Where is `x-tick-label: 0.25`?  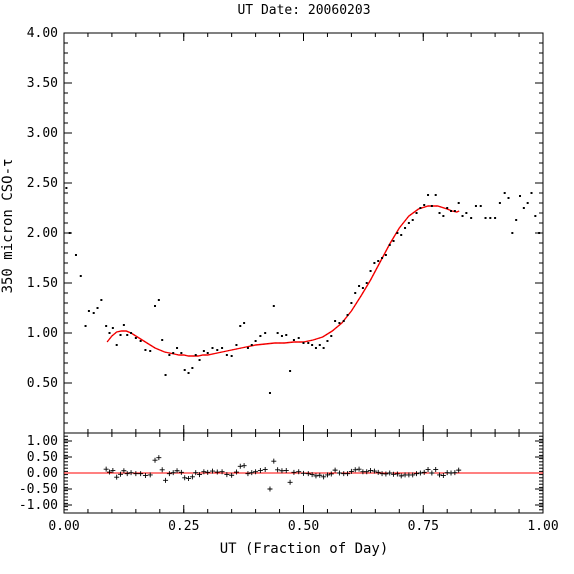
x-tick-label: 0.25 is located at coordinates (183, 526).